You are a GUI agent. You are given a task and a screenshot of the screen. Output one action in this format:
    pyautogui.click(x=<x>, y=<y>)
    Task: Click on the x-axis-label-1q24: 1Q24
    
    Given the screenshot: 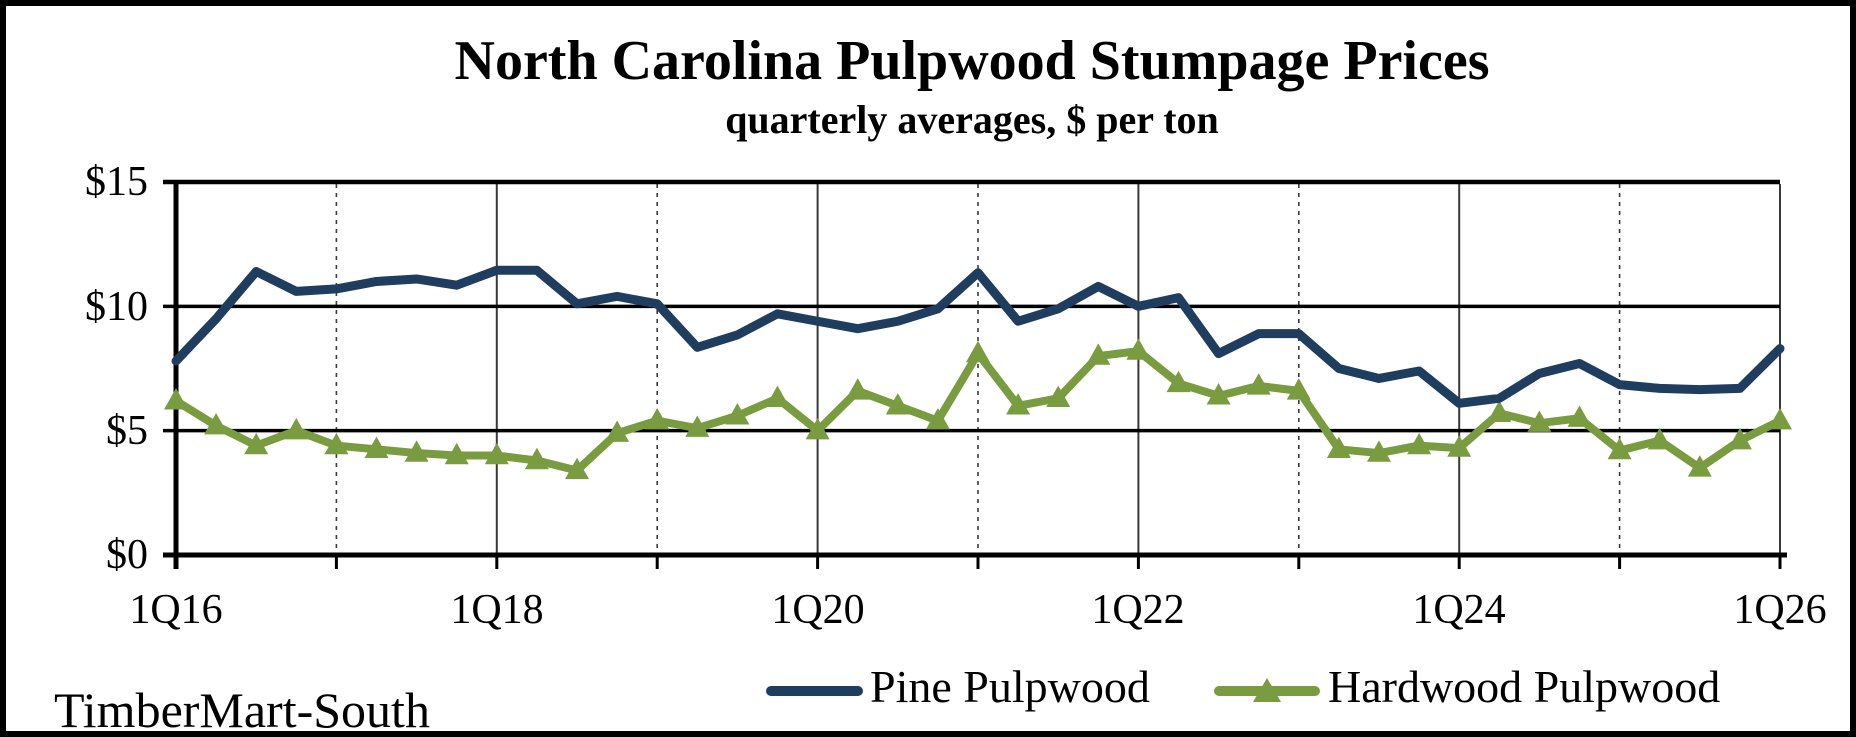 What is the action you would take?
    pyautogui.click(x=1459, y=610)
    